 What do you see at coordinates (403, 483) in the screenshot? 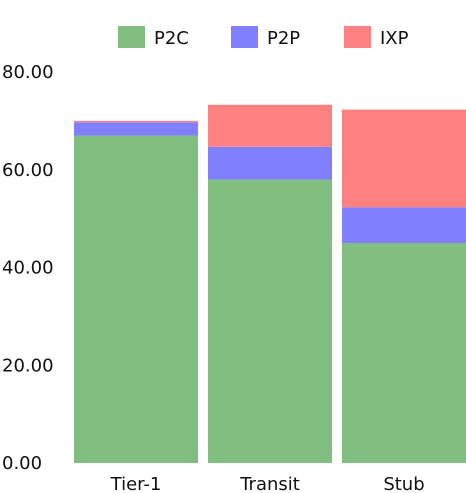
I see `category-label: Stub` at bounding box center [403, 483].